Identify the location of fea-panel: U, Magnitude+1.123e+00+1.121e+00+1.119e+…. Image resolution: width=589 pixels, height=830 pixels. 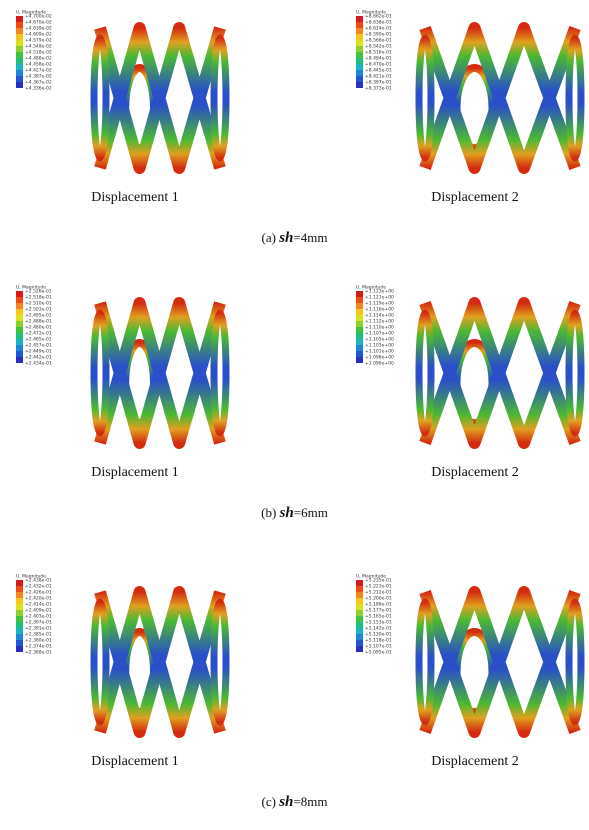
(470, 367).